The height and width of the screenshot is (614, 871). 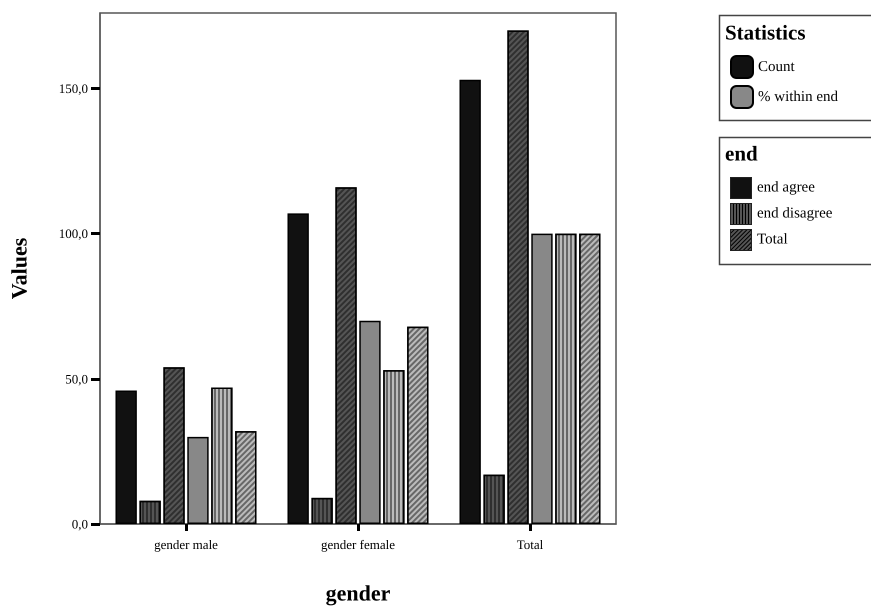 What do you see at coordinates (786, 188) in the screenshot?
I see `text: end agree` at bounding box center [786, 188].